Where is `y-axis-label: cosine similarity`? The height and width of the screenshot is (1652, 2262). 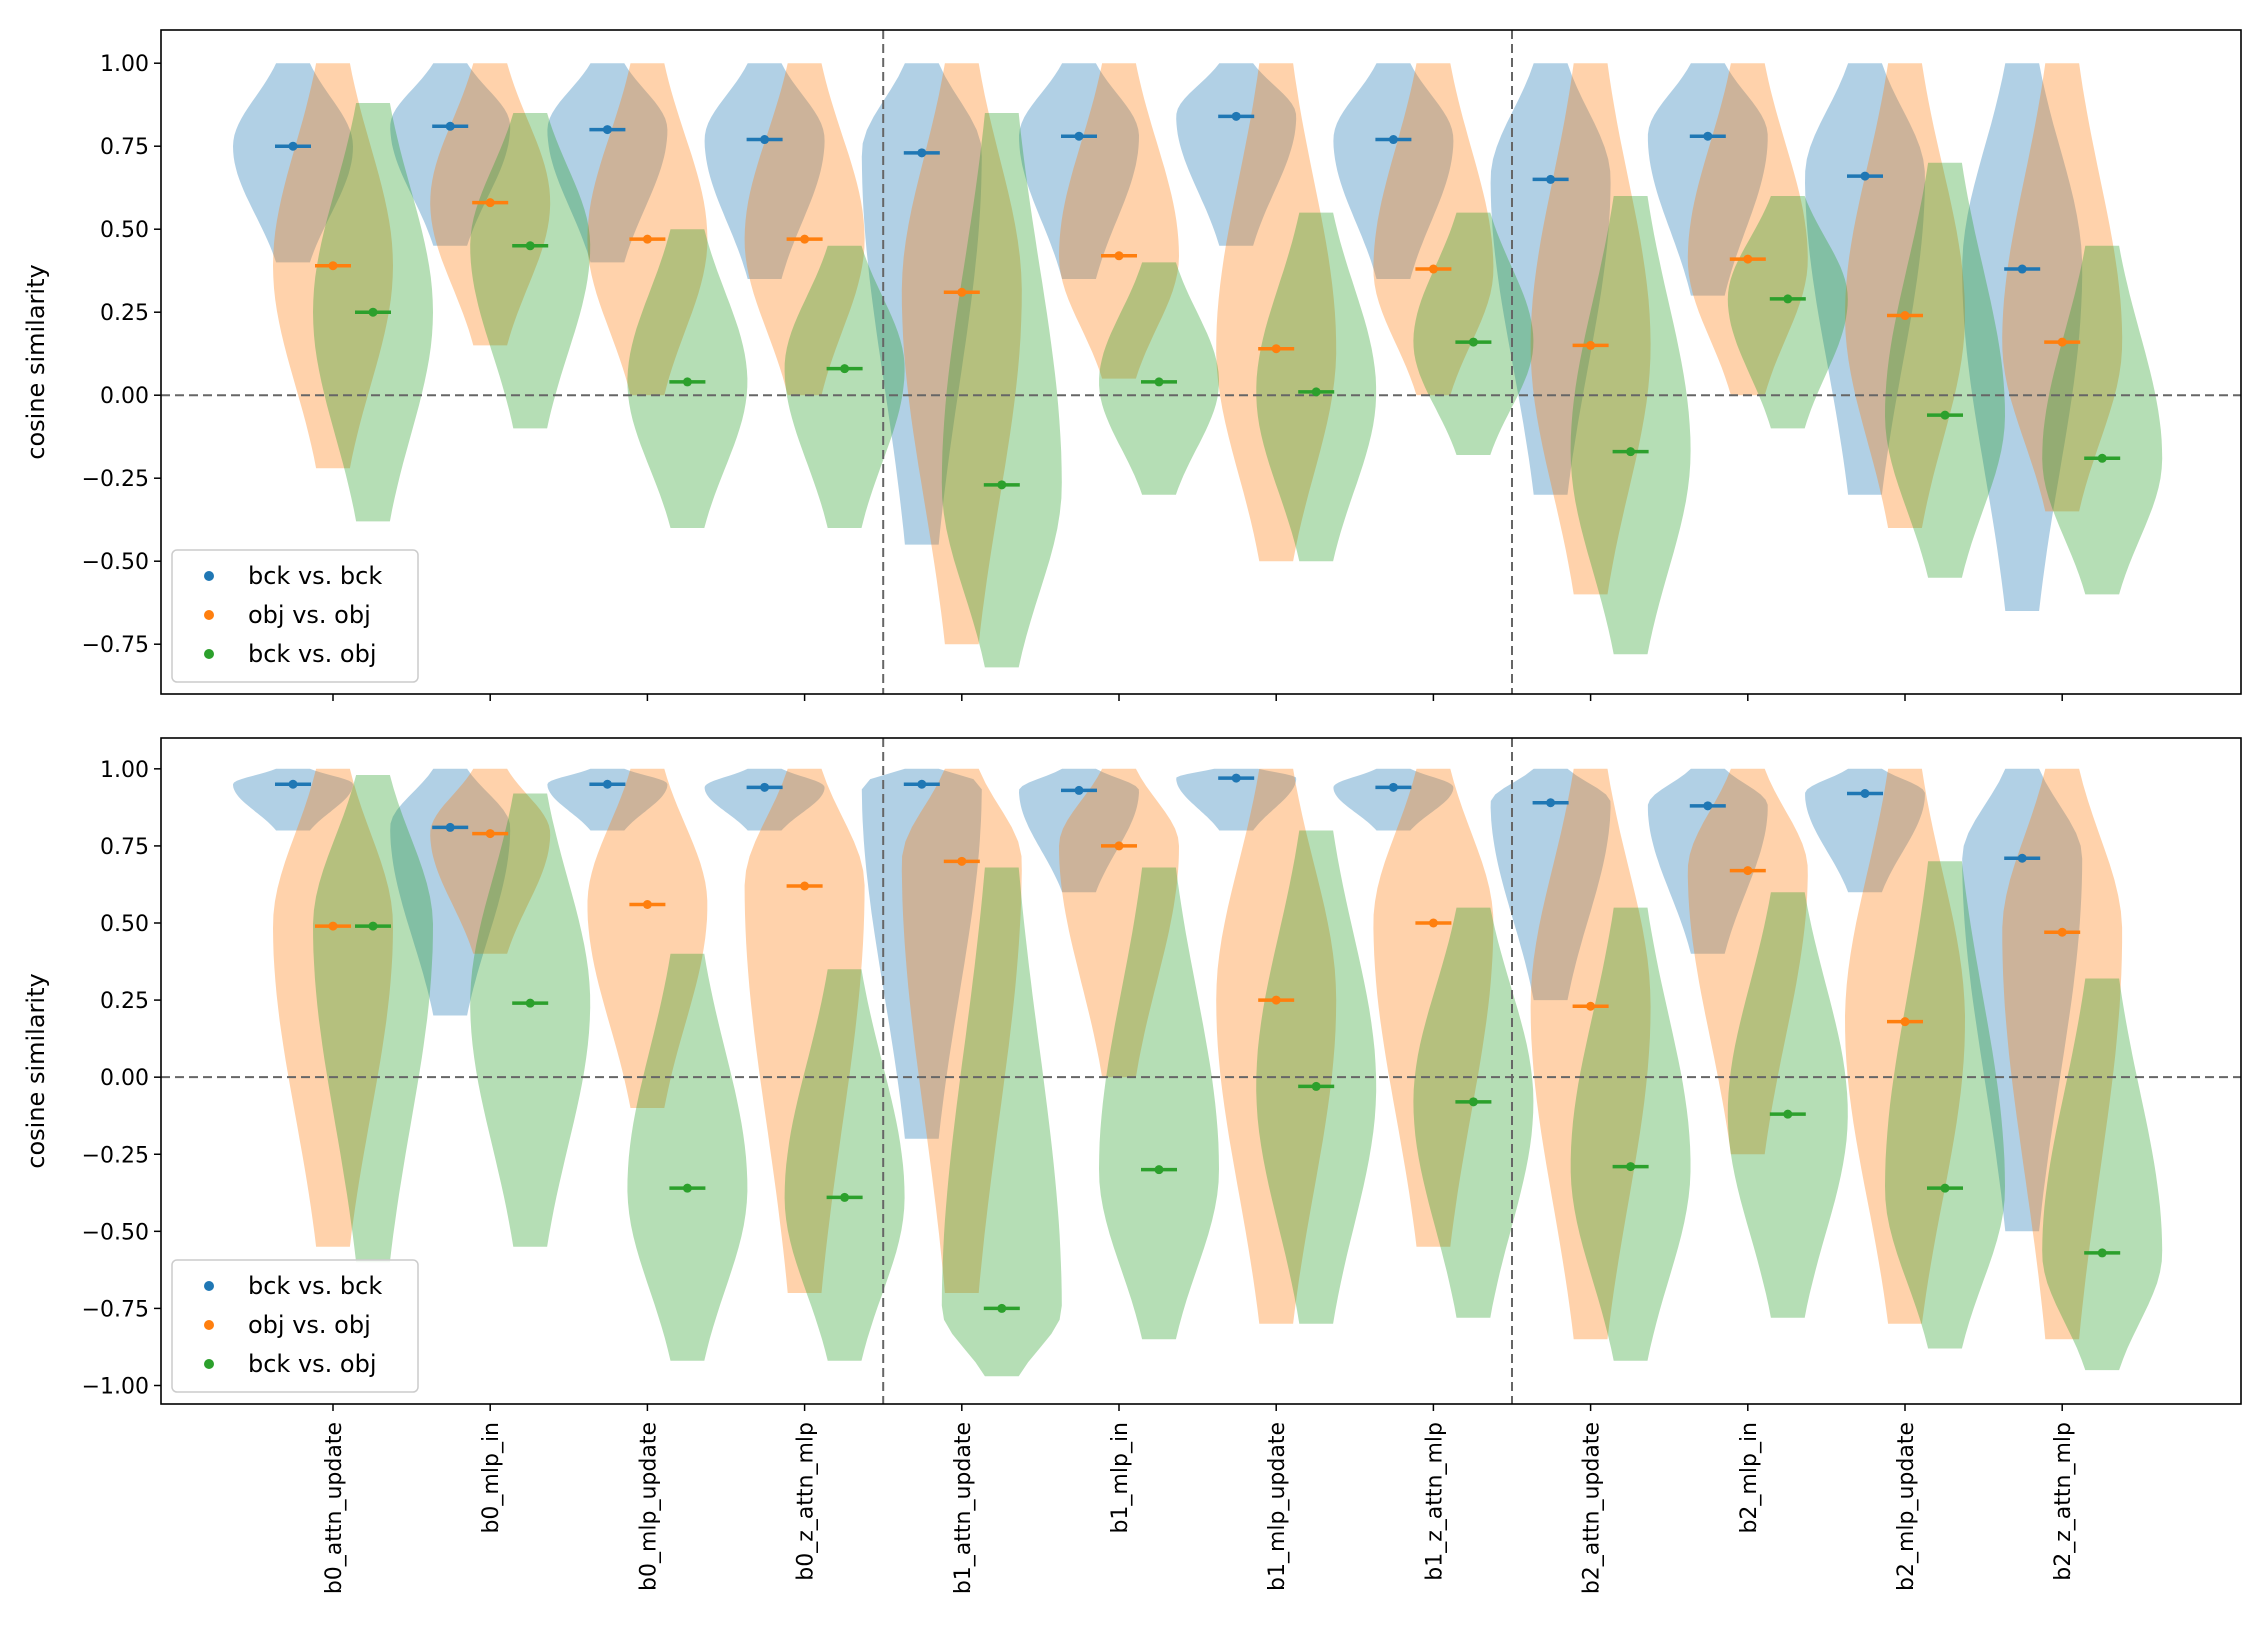 y-axis-label: cosine similarity is located at coordinates (36, 361).